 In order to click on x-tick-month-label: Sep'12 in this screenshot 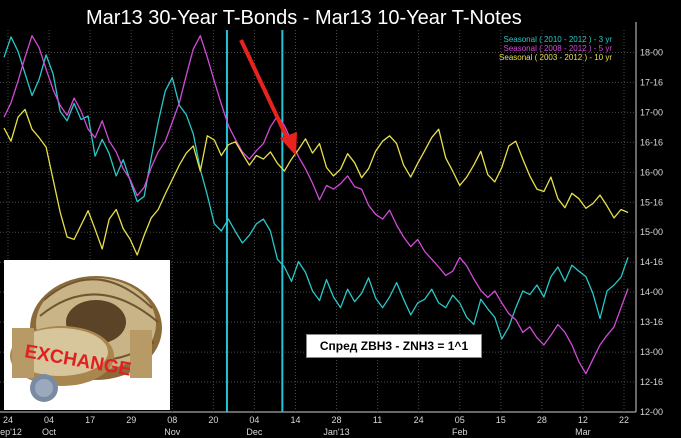, I will do `click(11, 432)`.